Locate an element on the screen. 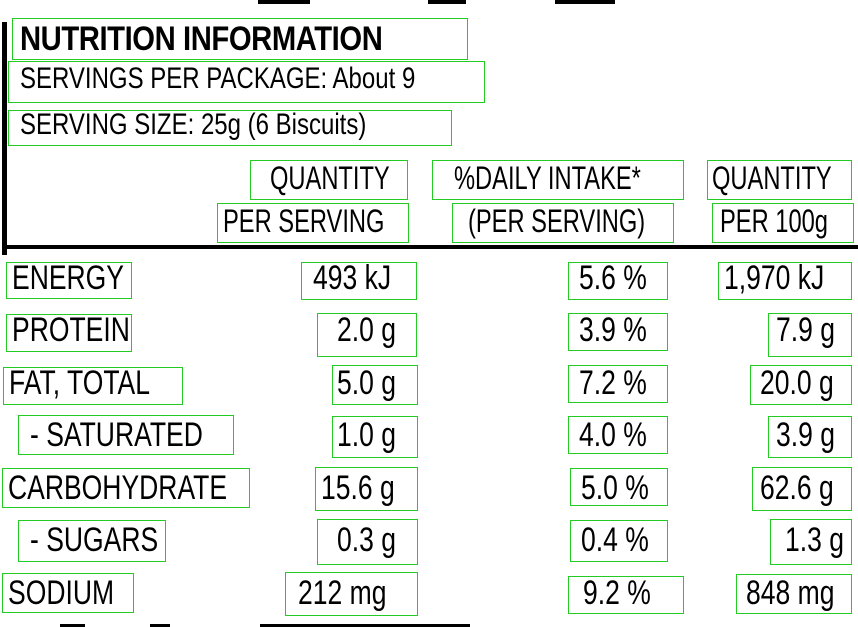  nutrient-name: FAT, TOTAL is located at coordinates (79, 383).